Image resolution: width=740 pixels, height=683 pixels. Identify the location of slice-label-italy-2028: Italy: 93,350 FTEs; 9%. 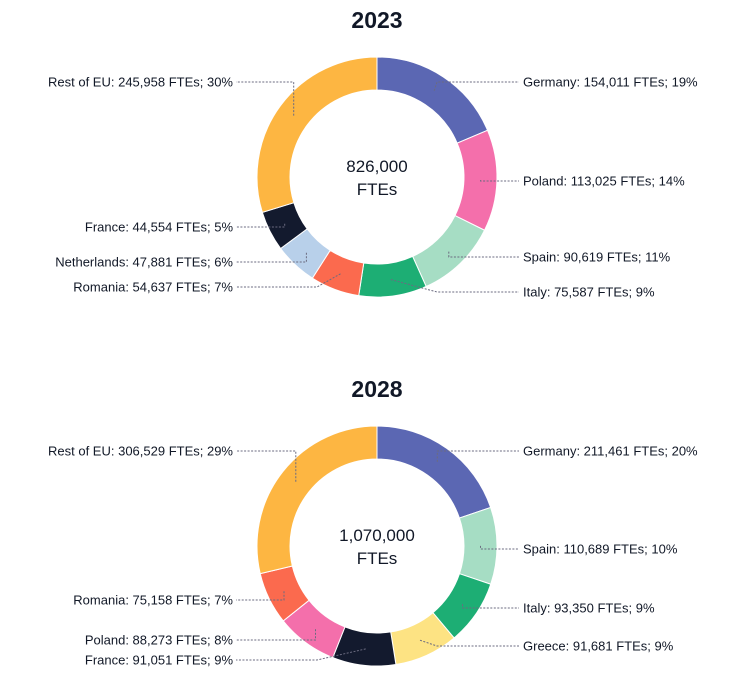
(589, 608).